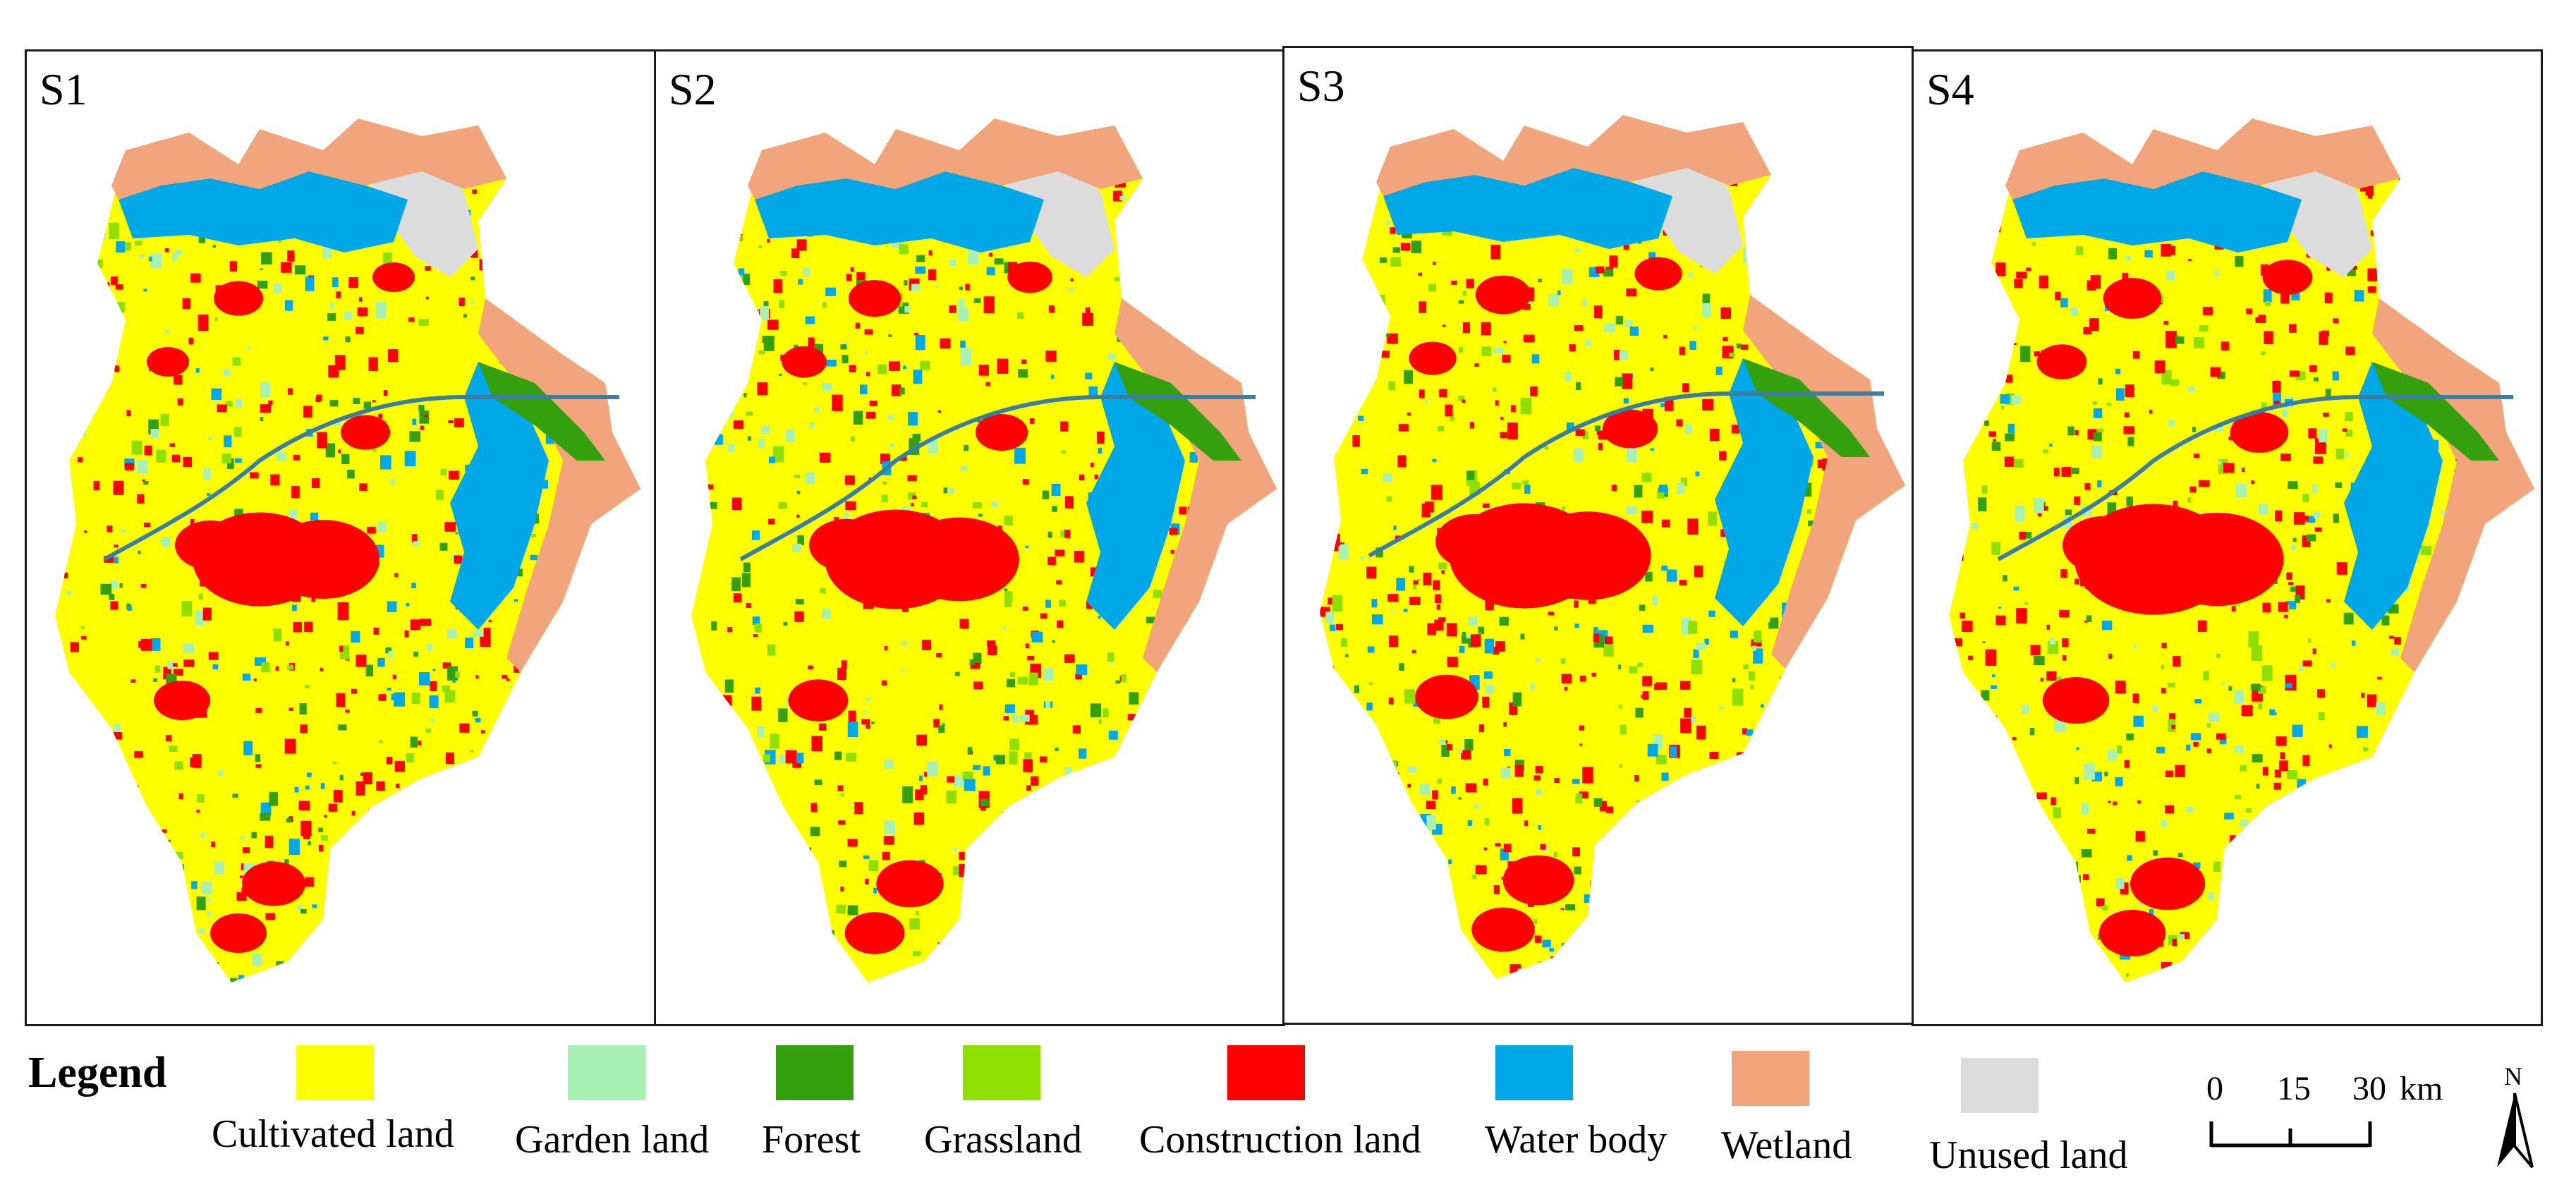  Describe the element at coordinates (811, 1140) in the screenshot. I see `legend-label: Forest` at that location.